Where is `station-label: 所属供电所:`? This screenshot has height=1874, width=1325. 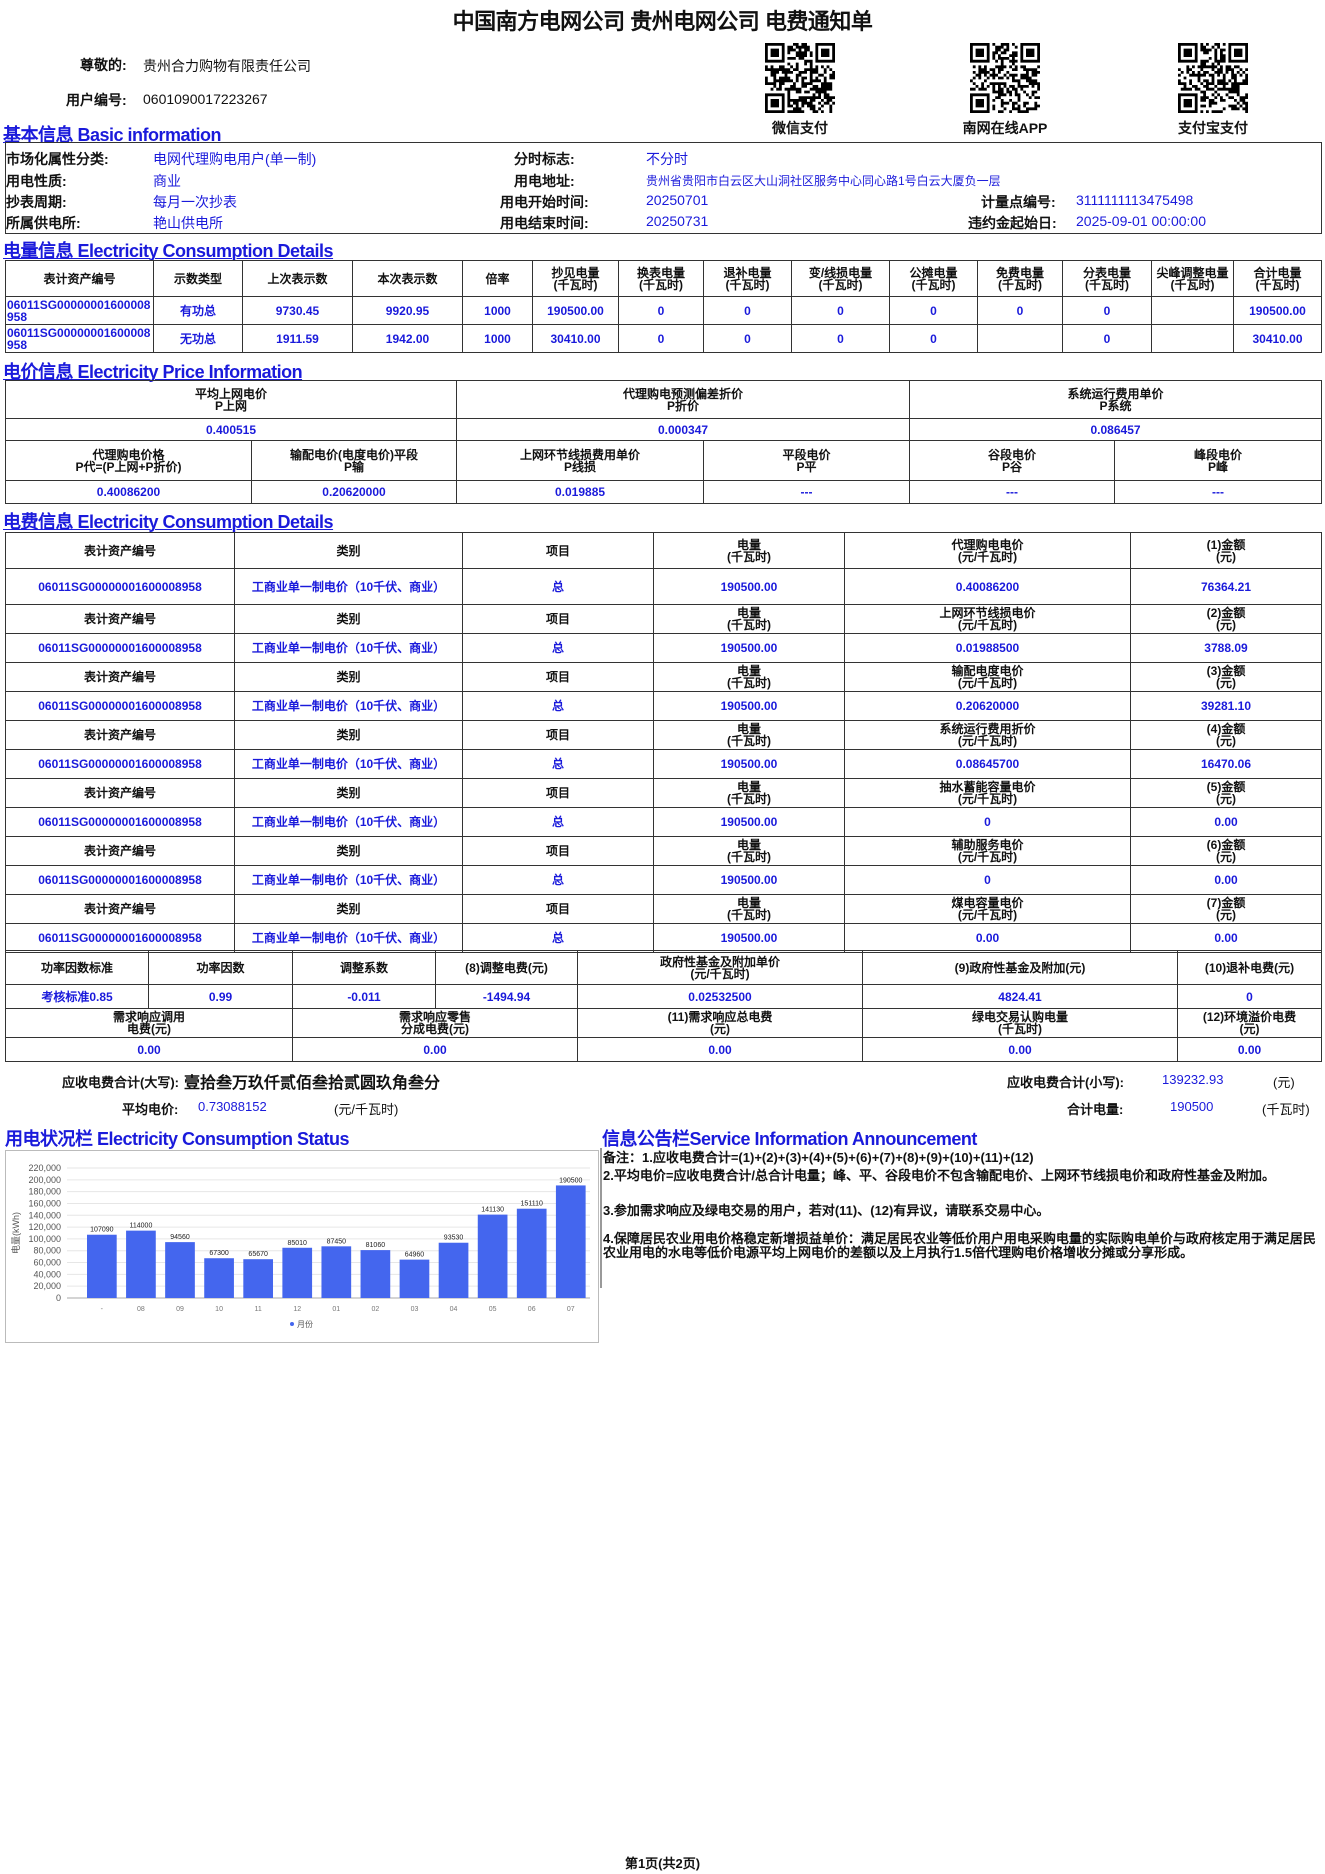 station-label: 所属供电所: is located at coordinates (43, 223).